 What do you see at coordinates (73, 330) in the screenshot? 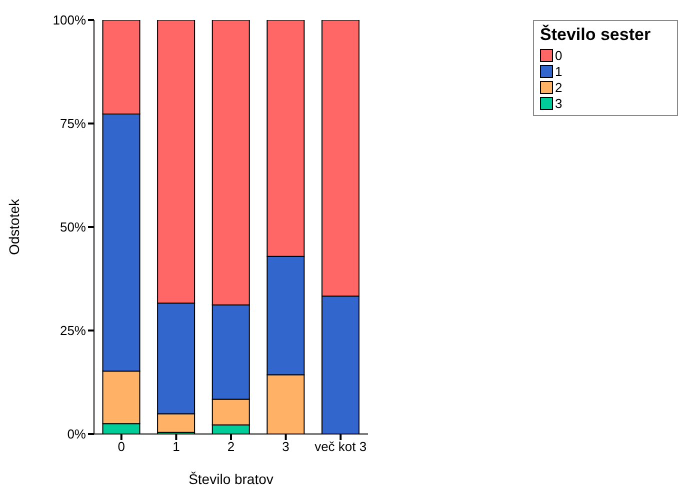
I see `y-tick-label: 25%` at bounding box center [73, 330].